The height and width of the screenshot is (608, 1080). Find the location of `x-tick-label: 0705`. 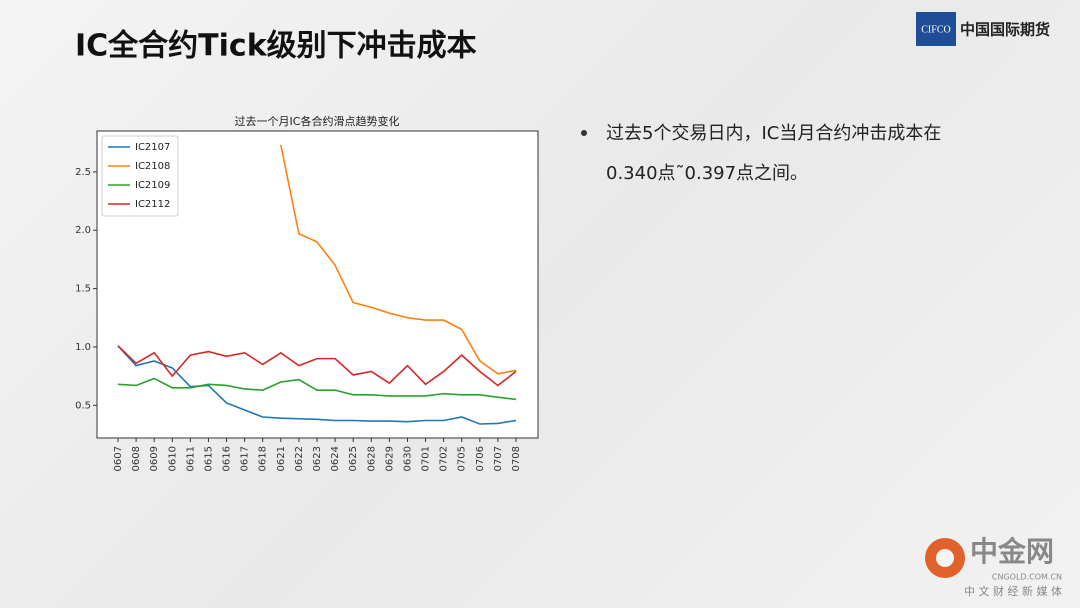

x-tick-label: 0705 is located at coordinates (462, 458).